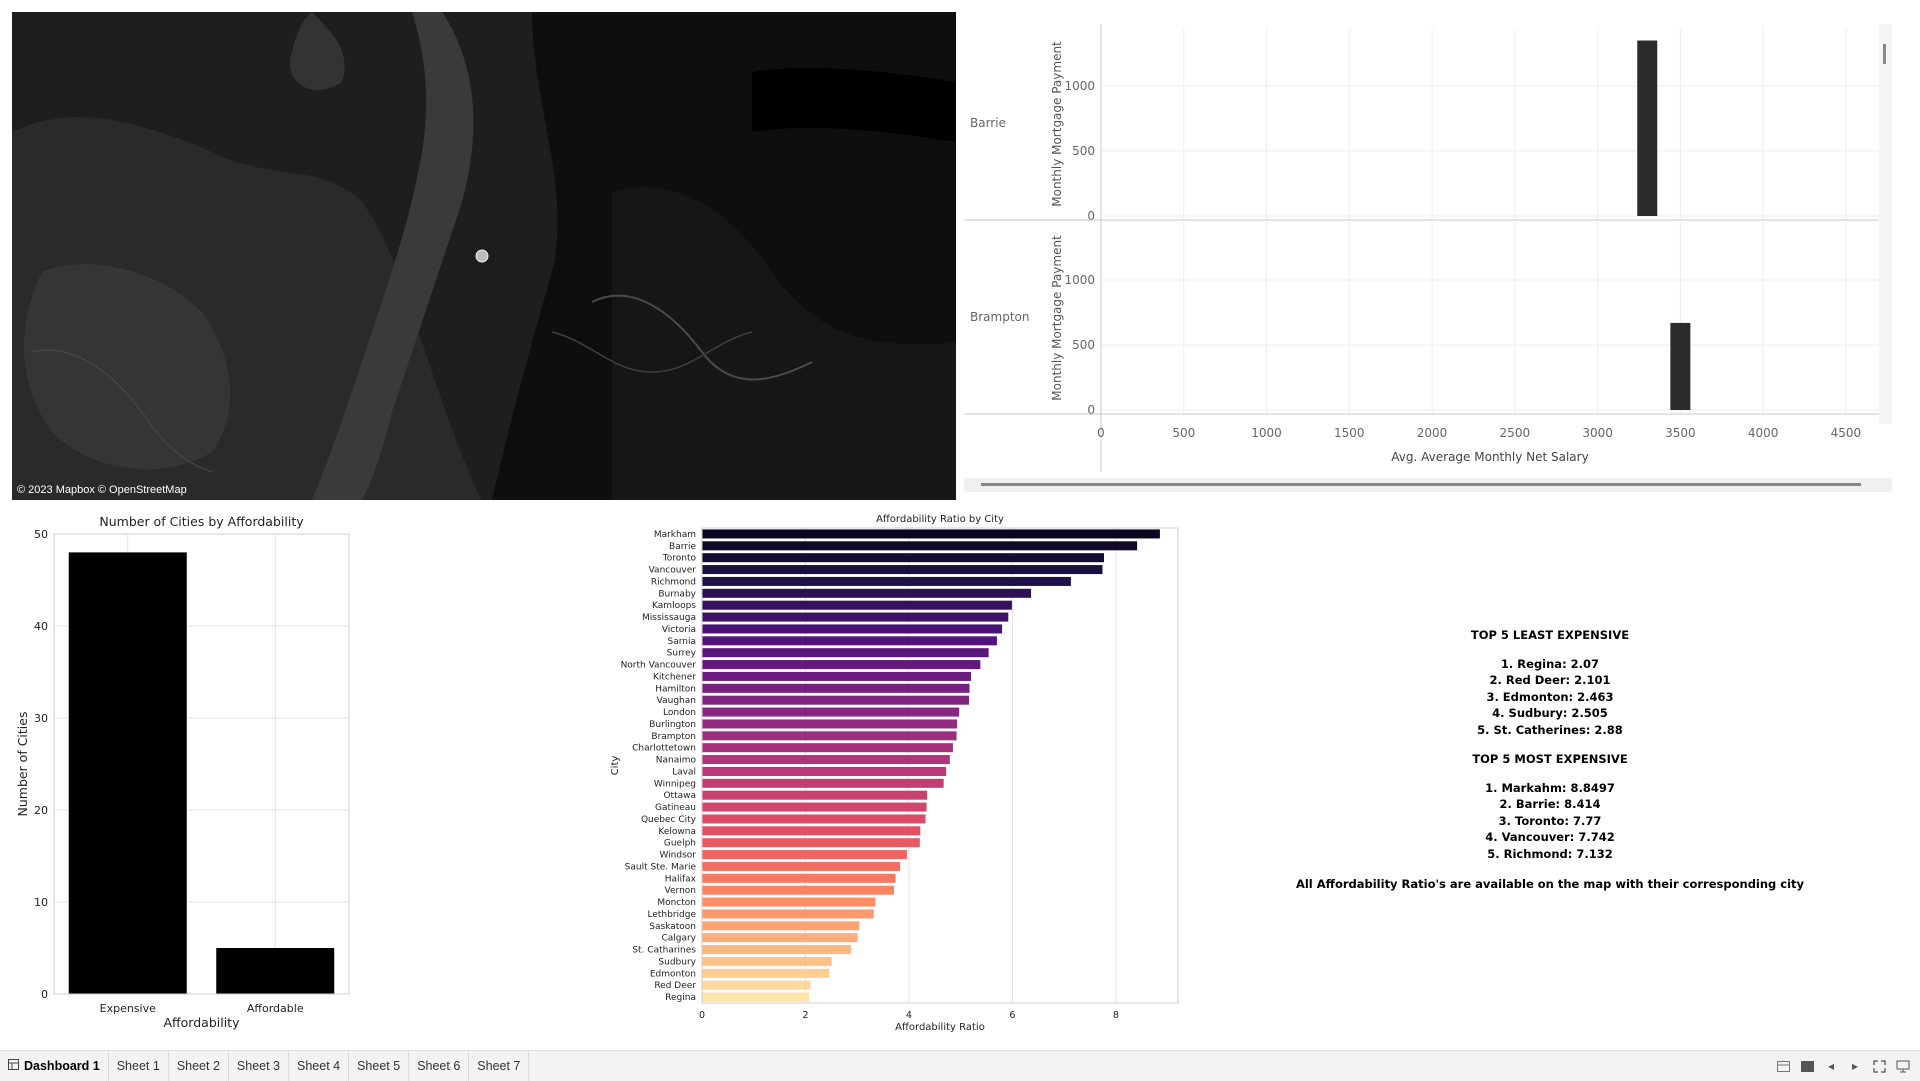 The image size is (1920, 1081). I want to click on y-tick-label: 30, so click(41, 718).